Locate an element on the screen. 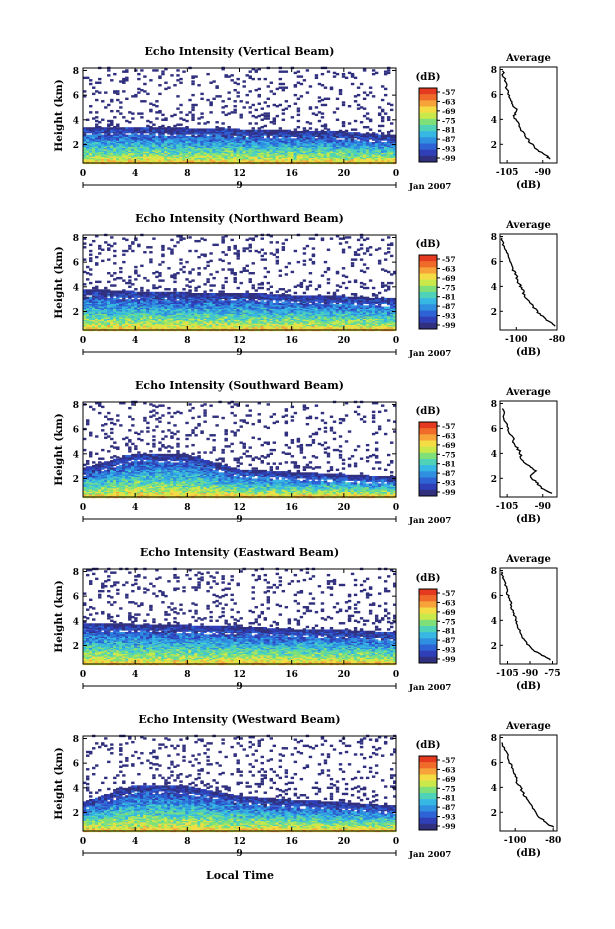 This screenshot has width=615, height=929. colorbar-segment is located at coordinates (428, 109).